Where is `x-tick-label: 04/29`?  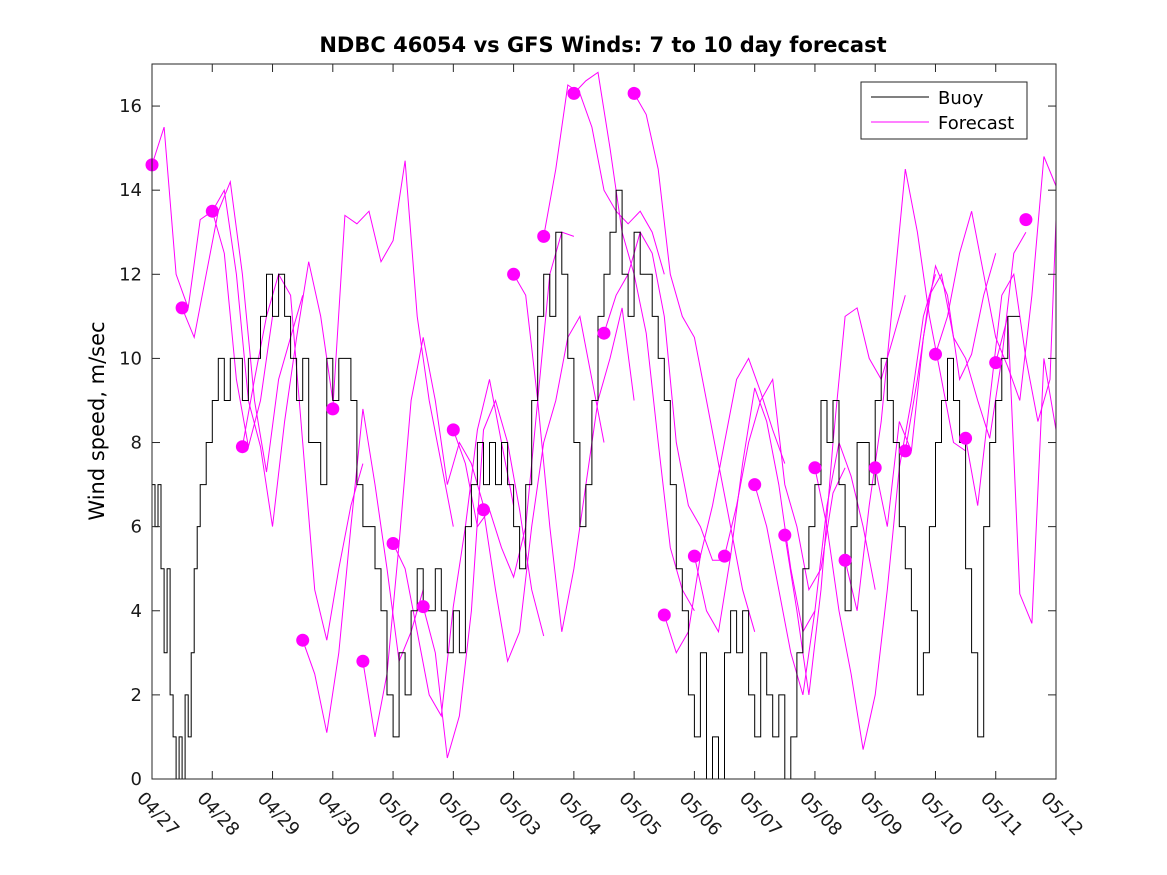
x-tick-label: 04/29 is located at coordinates (278, 814).